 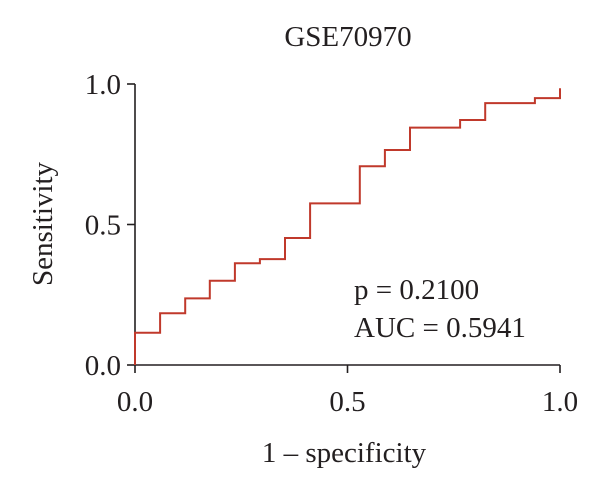 What do you see at coordinates (344, 453) in the screenshot?
I see `x-axis-label: 1 – specificity` at bounding box center [344, 453].